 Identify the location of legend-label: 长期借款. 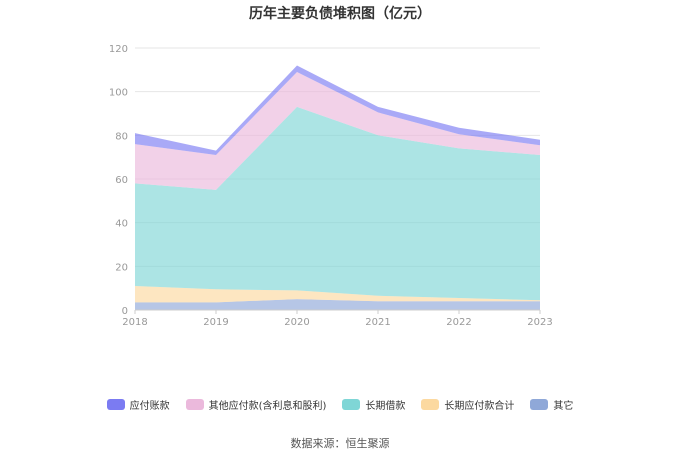
(385, 406).